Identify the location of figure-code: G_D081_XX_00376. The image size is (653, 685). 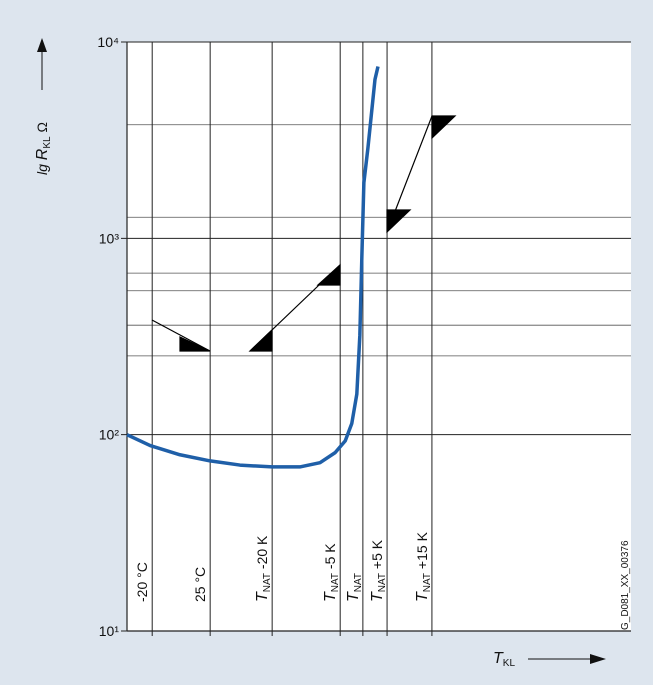
(625, 585).